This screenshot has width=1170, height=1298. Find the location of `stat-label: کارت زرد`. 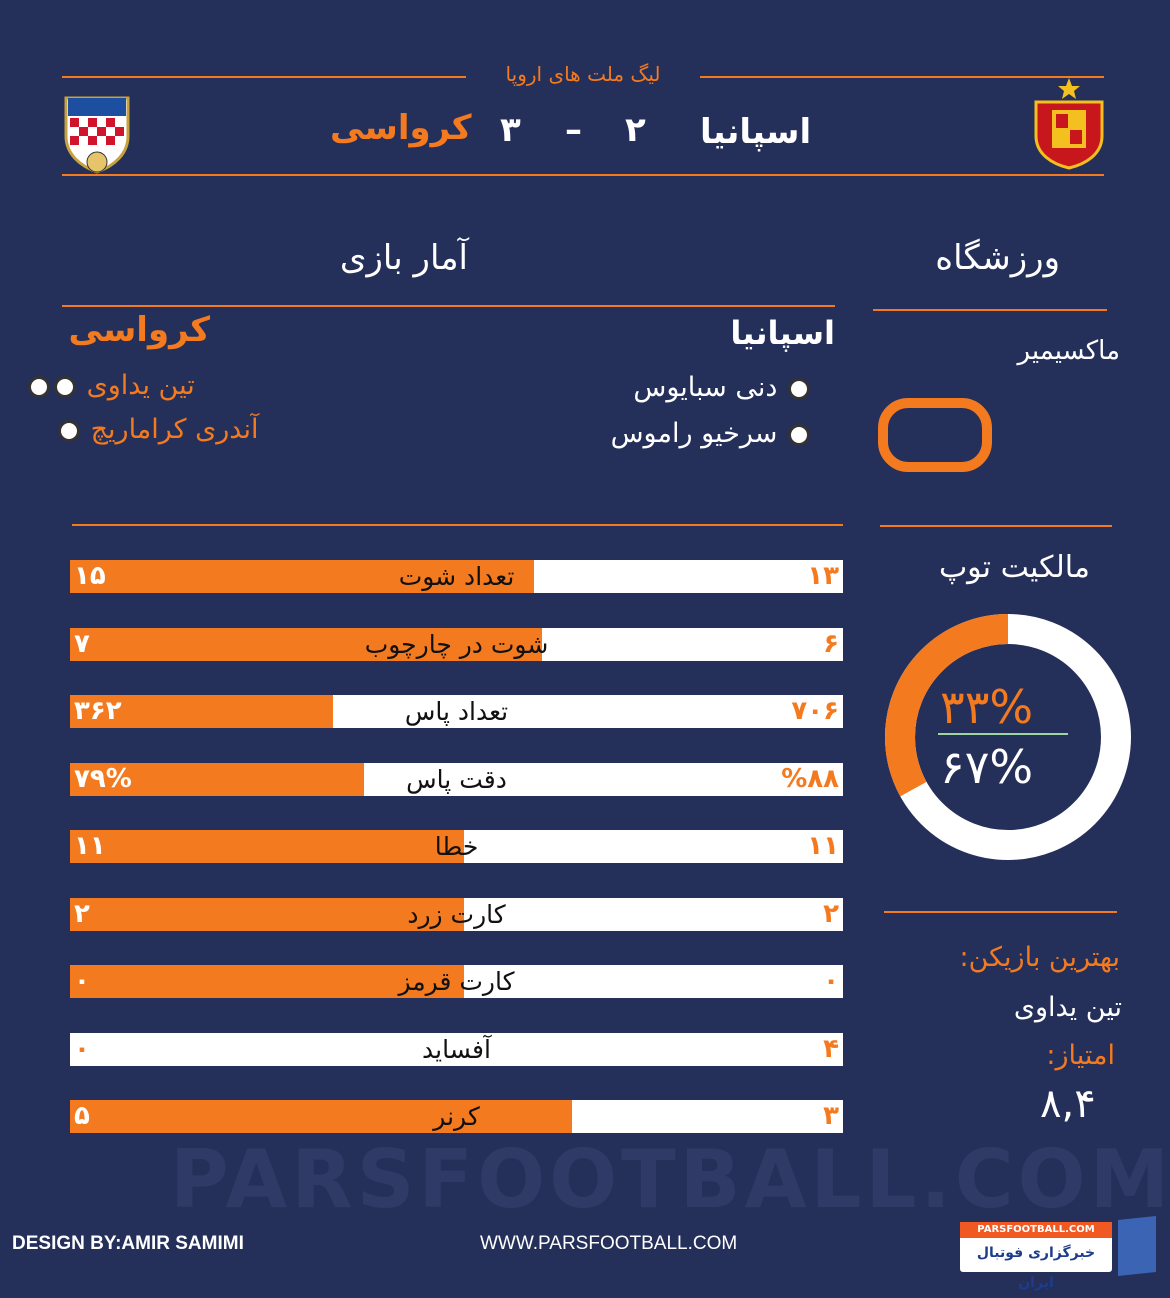

stat-label: کارت زرد is located at coordinates (456, 914).